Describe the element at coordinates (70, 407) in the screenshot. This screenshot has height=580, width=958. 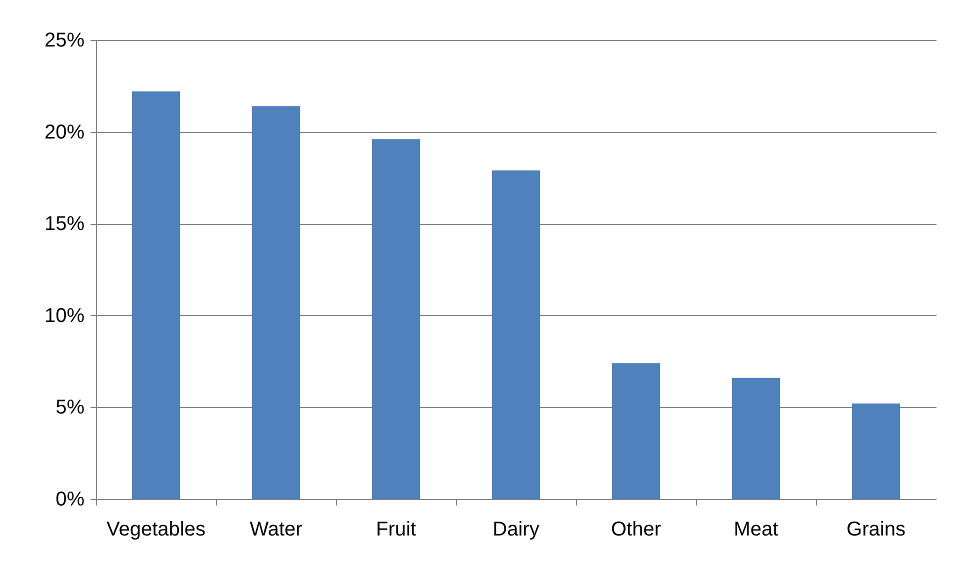
I see `y-tick-label: 5%` at that location.